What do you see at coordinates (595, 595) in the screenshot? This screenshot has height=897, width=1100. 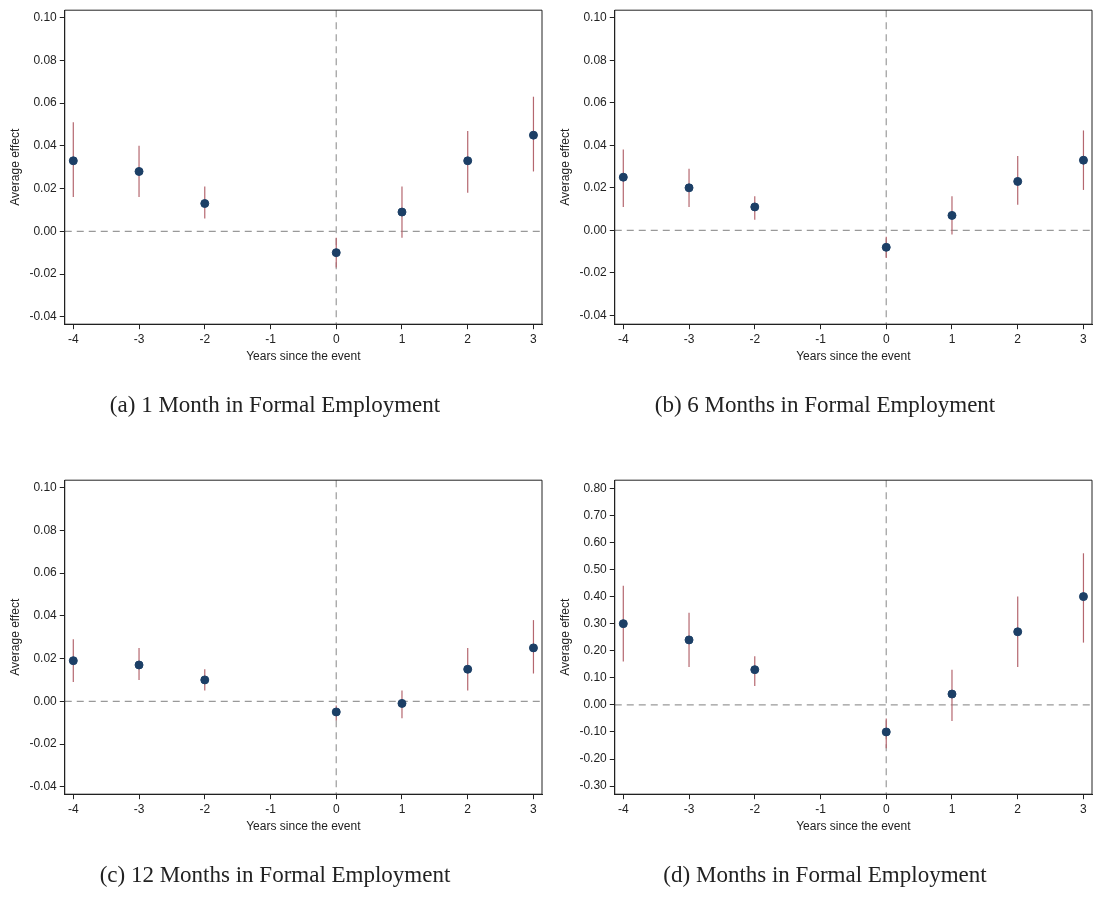 I see `y-tick-label: 0.40` at bounding box center [595, 595].